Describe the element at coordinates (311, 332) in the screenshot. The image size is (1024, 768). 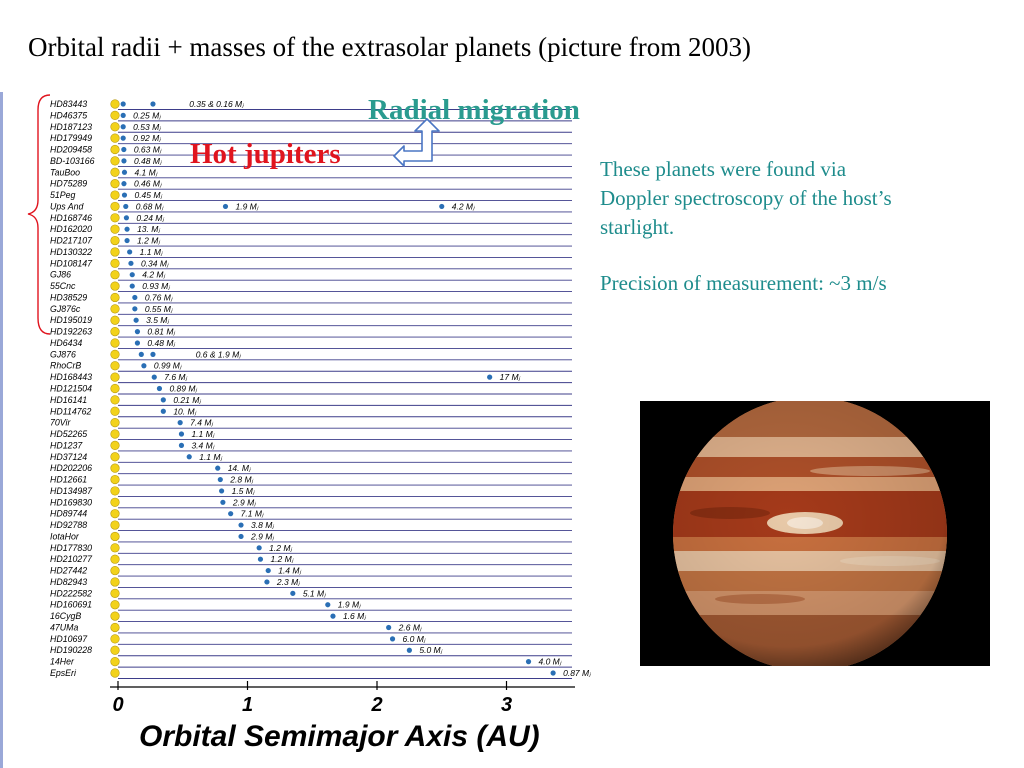
I see `chart-row: HD192263 0.81 Mⱼ` at that location.